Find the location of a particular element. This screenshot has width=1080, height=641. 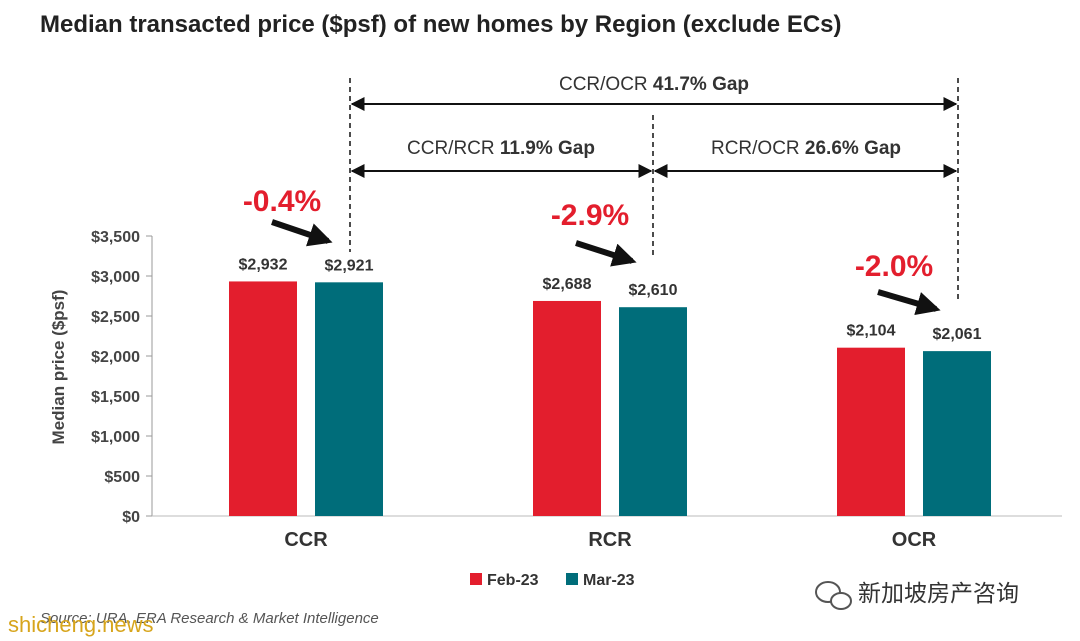

x-tick-label-ocr: OCR is located at coordinates (914, 540).